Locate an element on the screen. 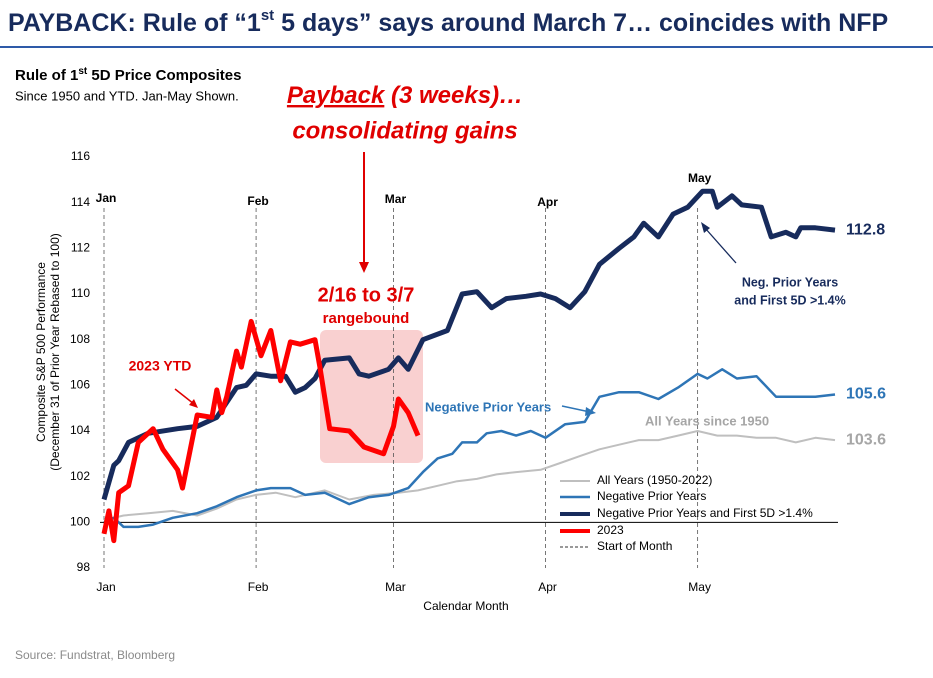  y-tick-label: 108 is located at coordinates (80, 339).